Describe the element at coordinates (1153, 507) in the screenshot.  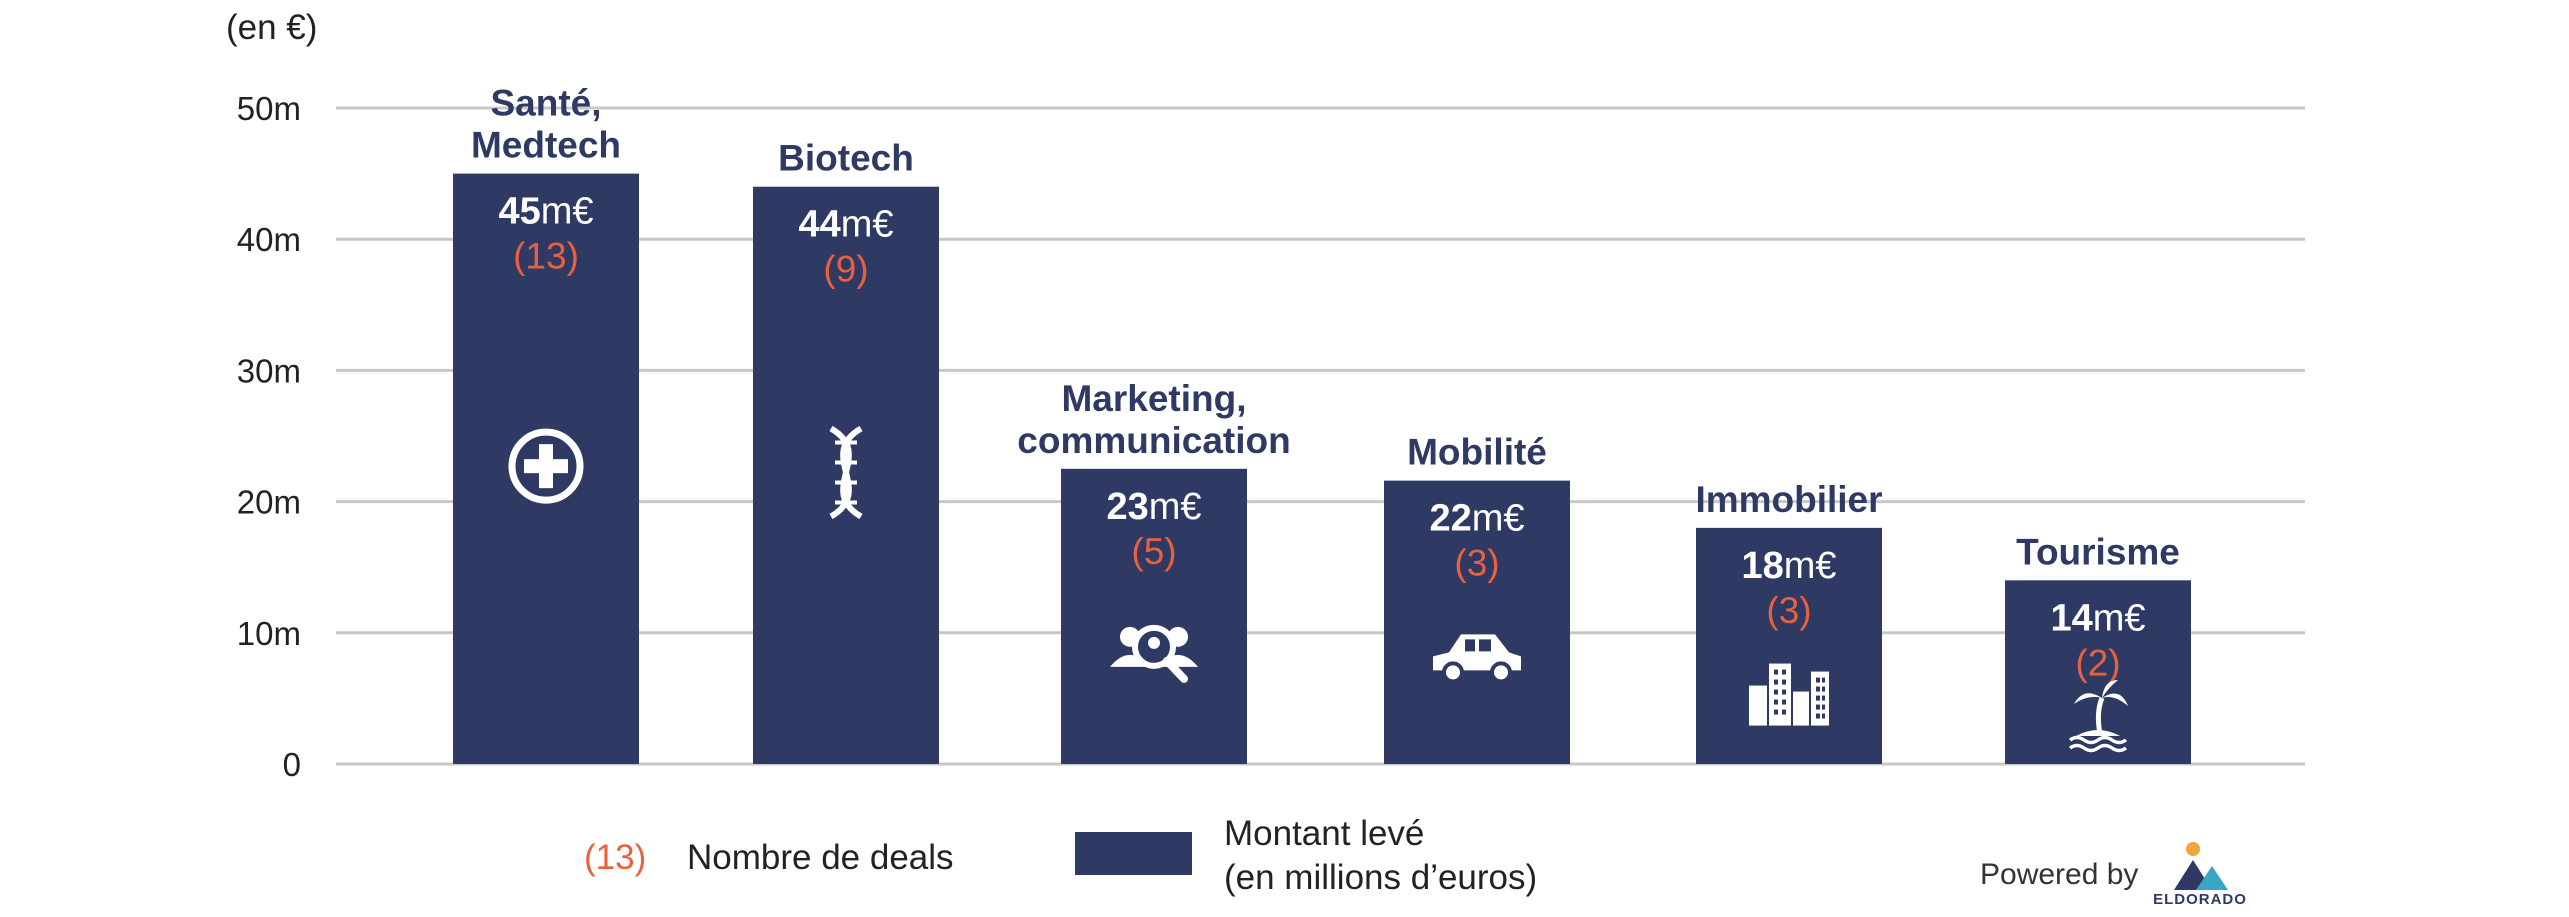
I see `value-label: 23m€` at that location.